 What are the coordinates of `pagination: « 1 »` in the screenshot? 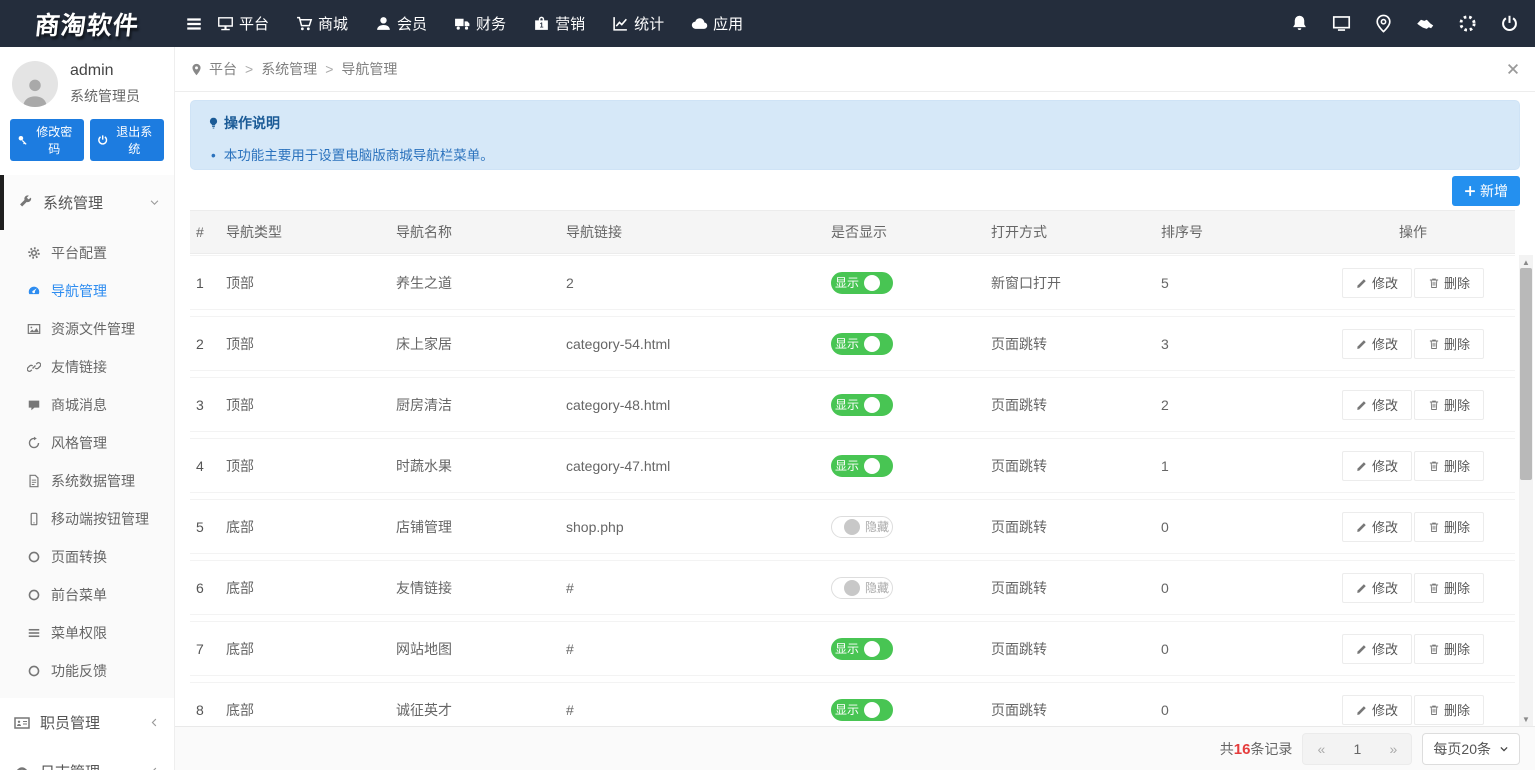 It's located at (1357, 748).